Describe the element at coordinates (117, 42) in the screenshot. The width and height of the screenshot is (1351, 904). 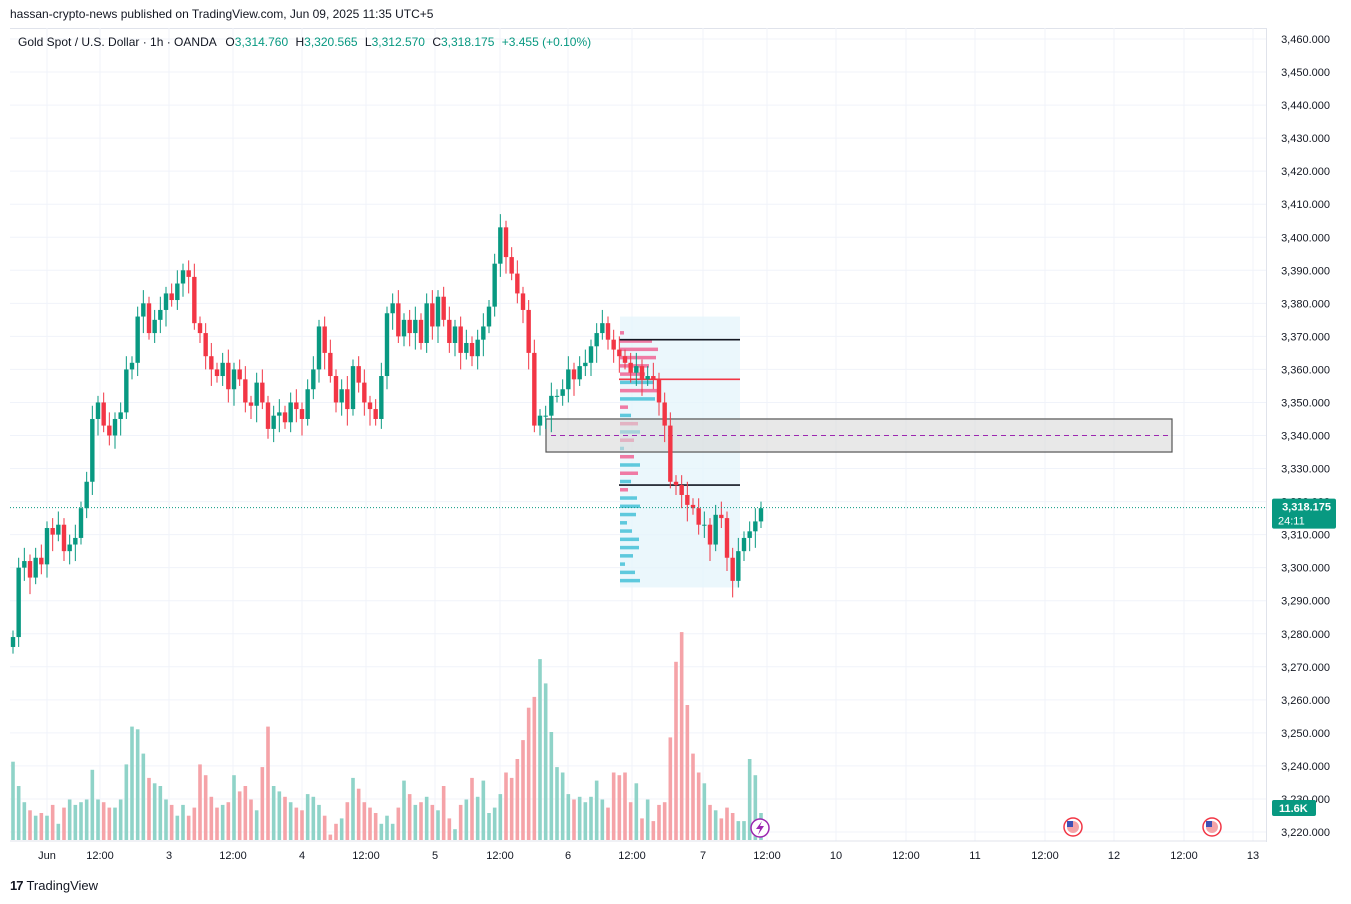
I see `legend-symbol: Gold Spot / U.S. Dollar · 1h · OANDA` at that location.